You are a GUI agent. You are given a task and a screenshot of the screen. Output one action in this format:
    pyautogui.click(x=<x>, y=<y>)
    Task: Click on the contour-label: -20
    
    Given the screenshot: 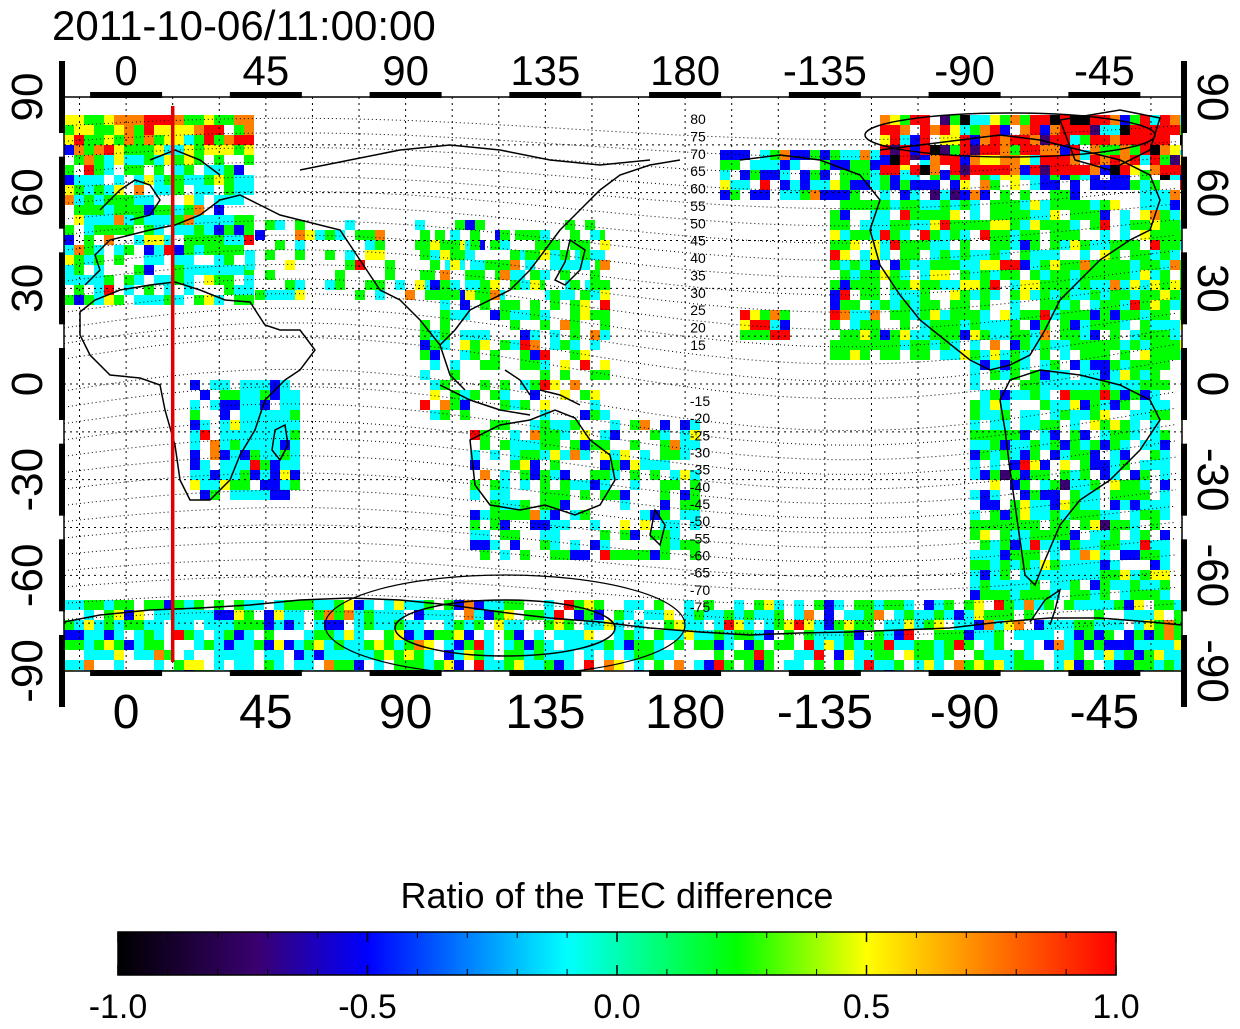 What is the action you would take?
    pyautogui.click(x=700, y=418)
    